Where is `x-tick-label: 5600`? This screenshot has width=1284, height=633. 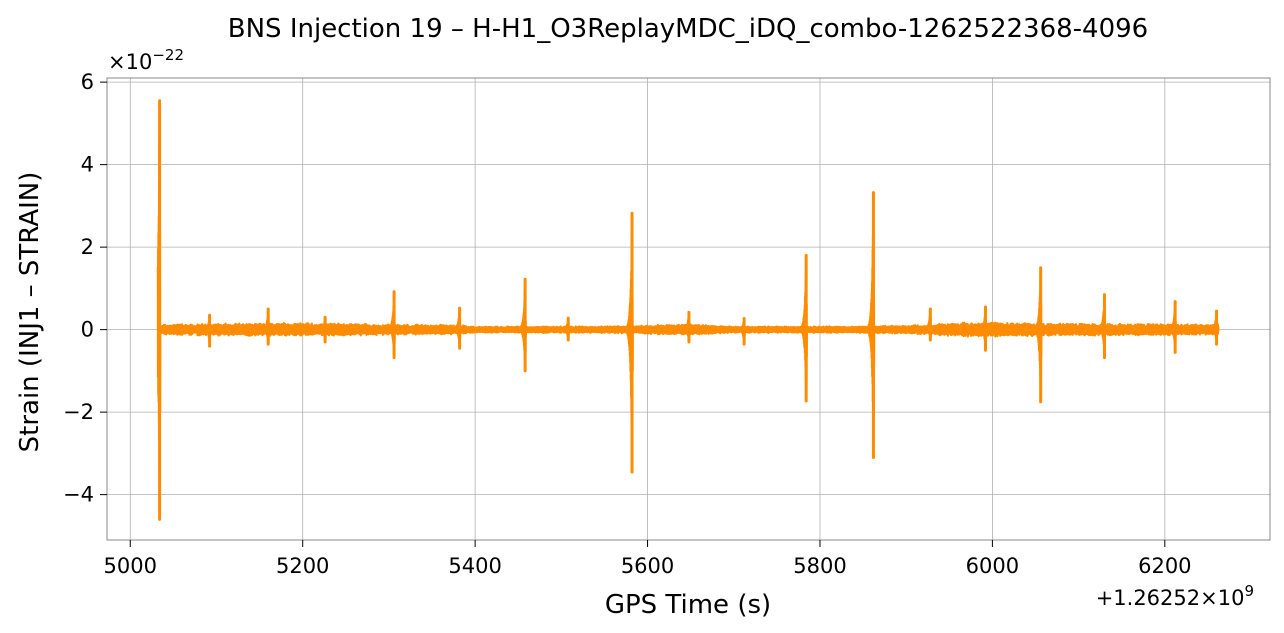
x-tick-label: 5600 is located at coordinates (647, 566).